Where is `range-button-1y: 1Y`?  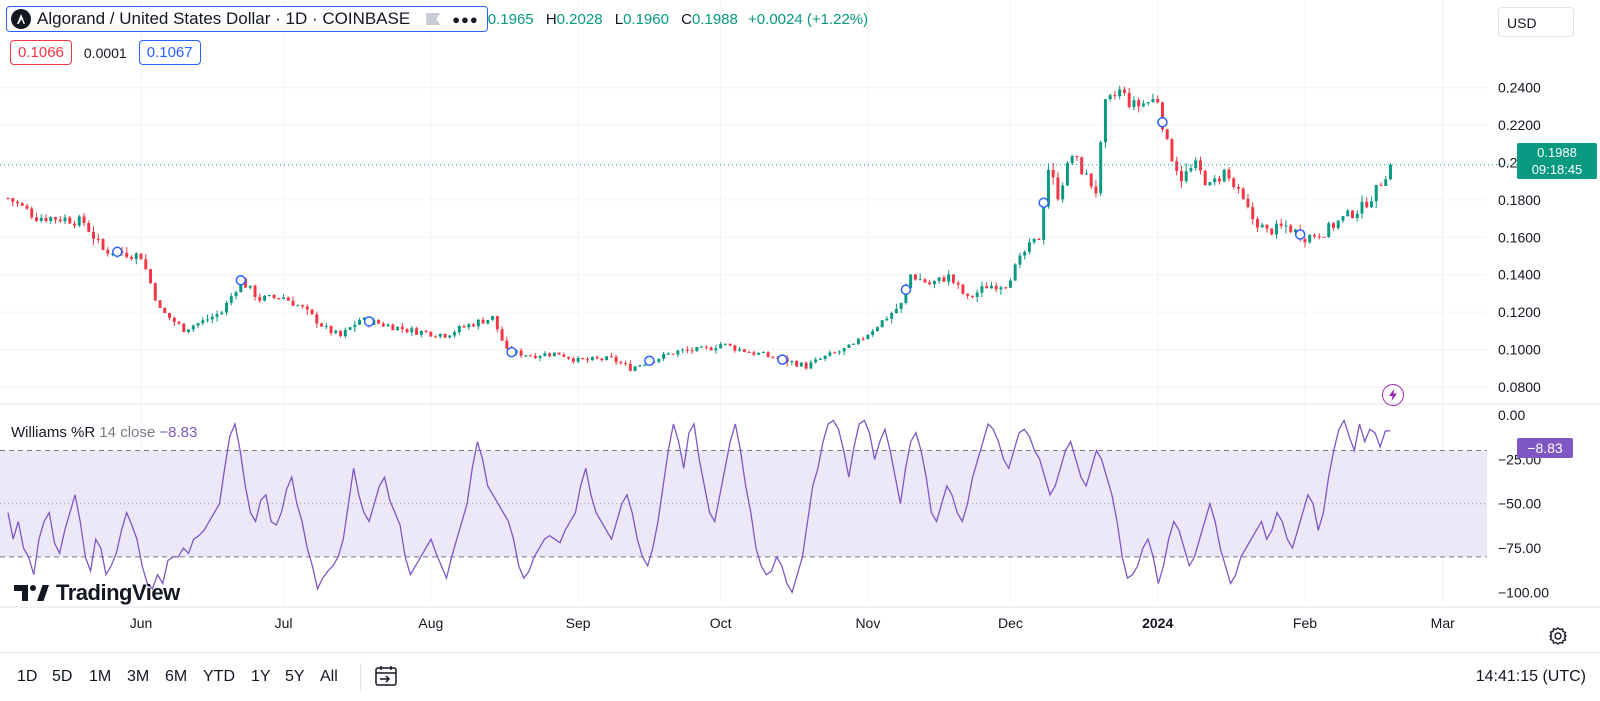 range-button-1y: 1Y is located at coordinates (261, 676).